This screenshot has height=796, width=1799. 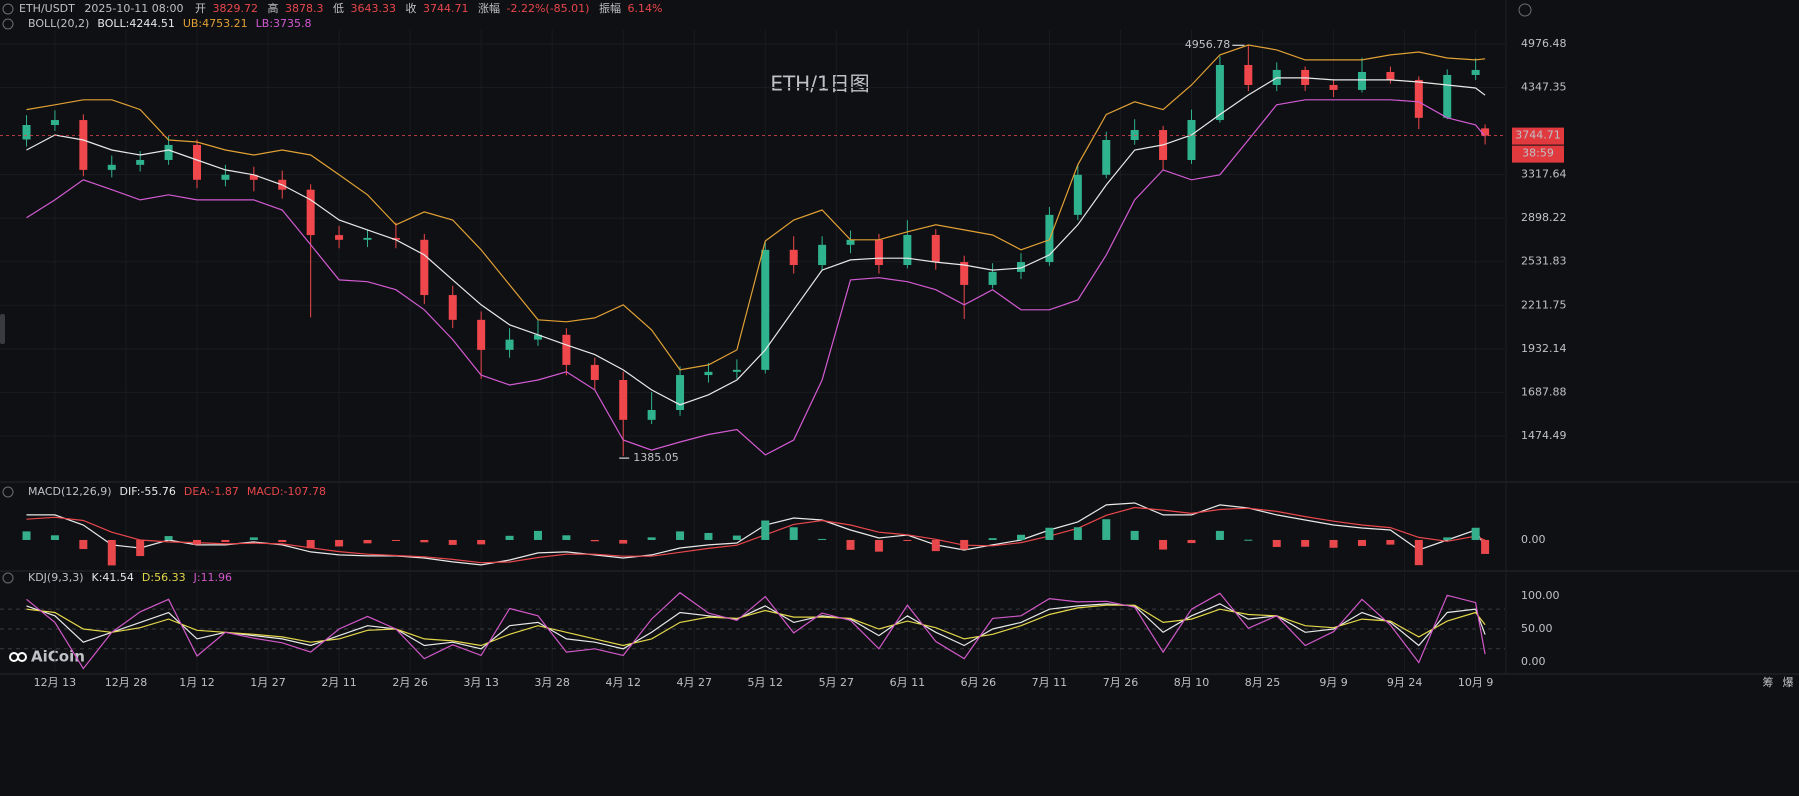 I want to click on x-tick-label: 9月 9, so click(x=1333, y=682).